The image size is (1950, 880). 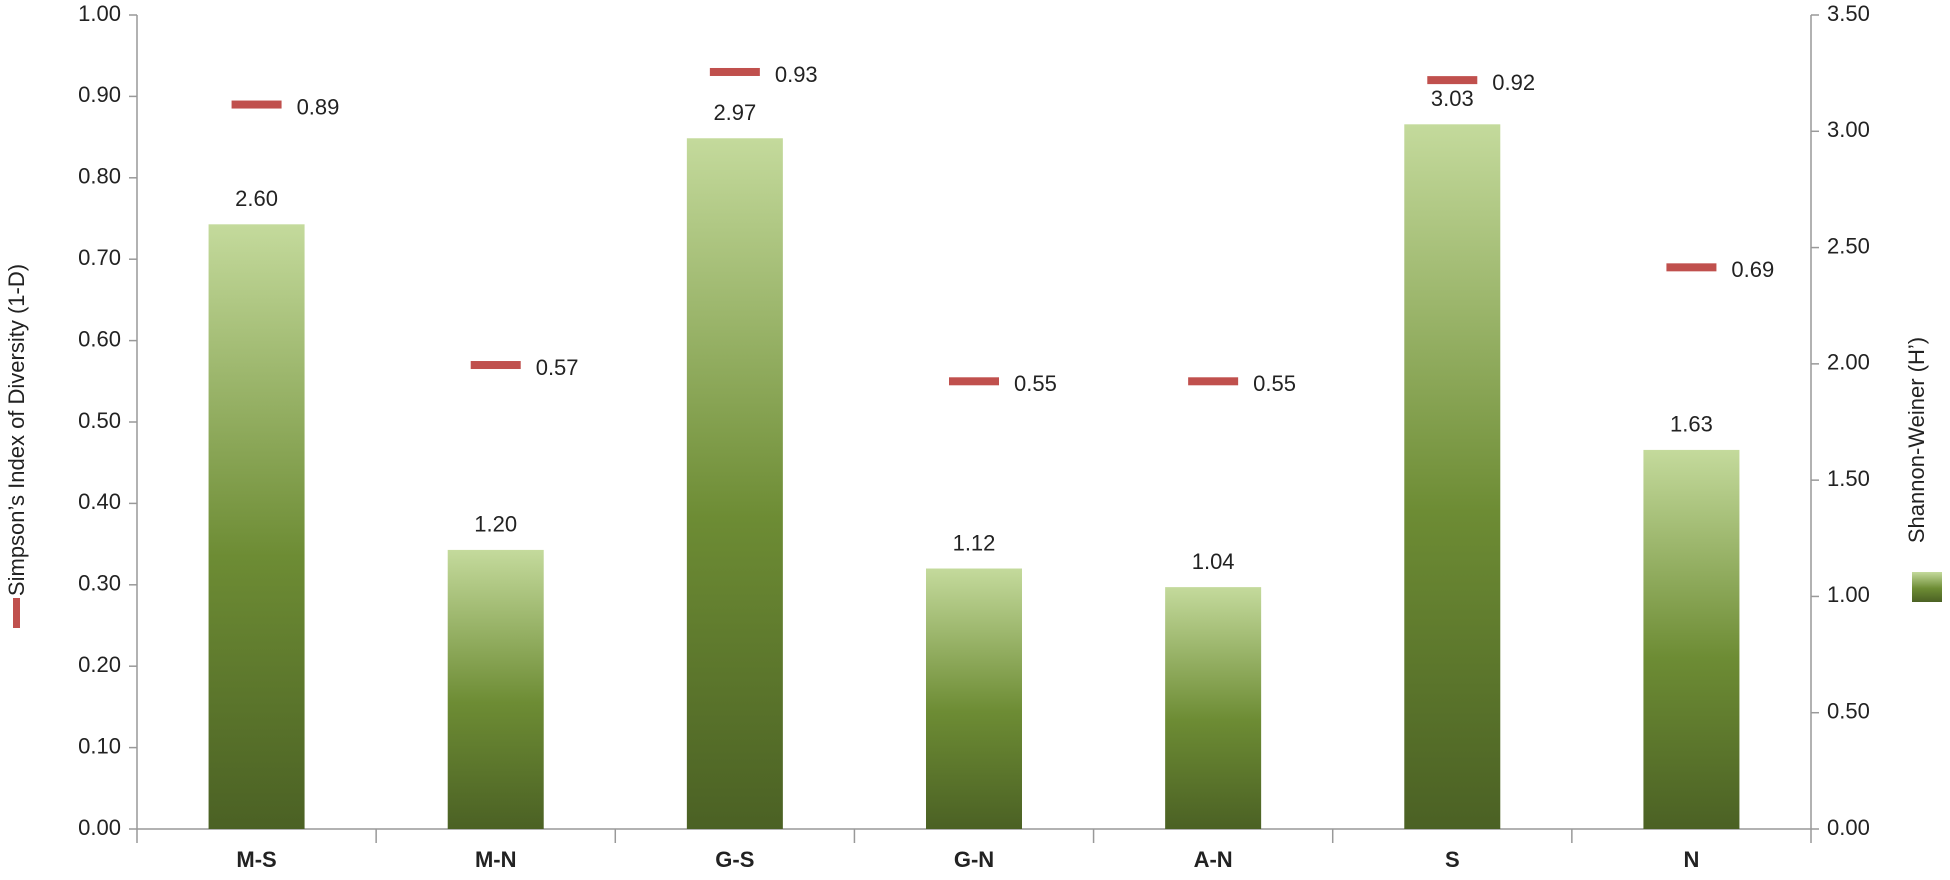 What do you see at coordinates (557, 367) in the screenshot?
I see `marker-value-label: 0.57` at bounding box center [557, 367].